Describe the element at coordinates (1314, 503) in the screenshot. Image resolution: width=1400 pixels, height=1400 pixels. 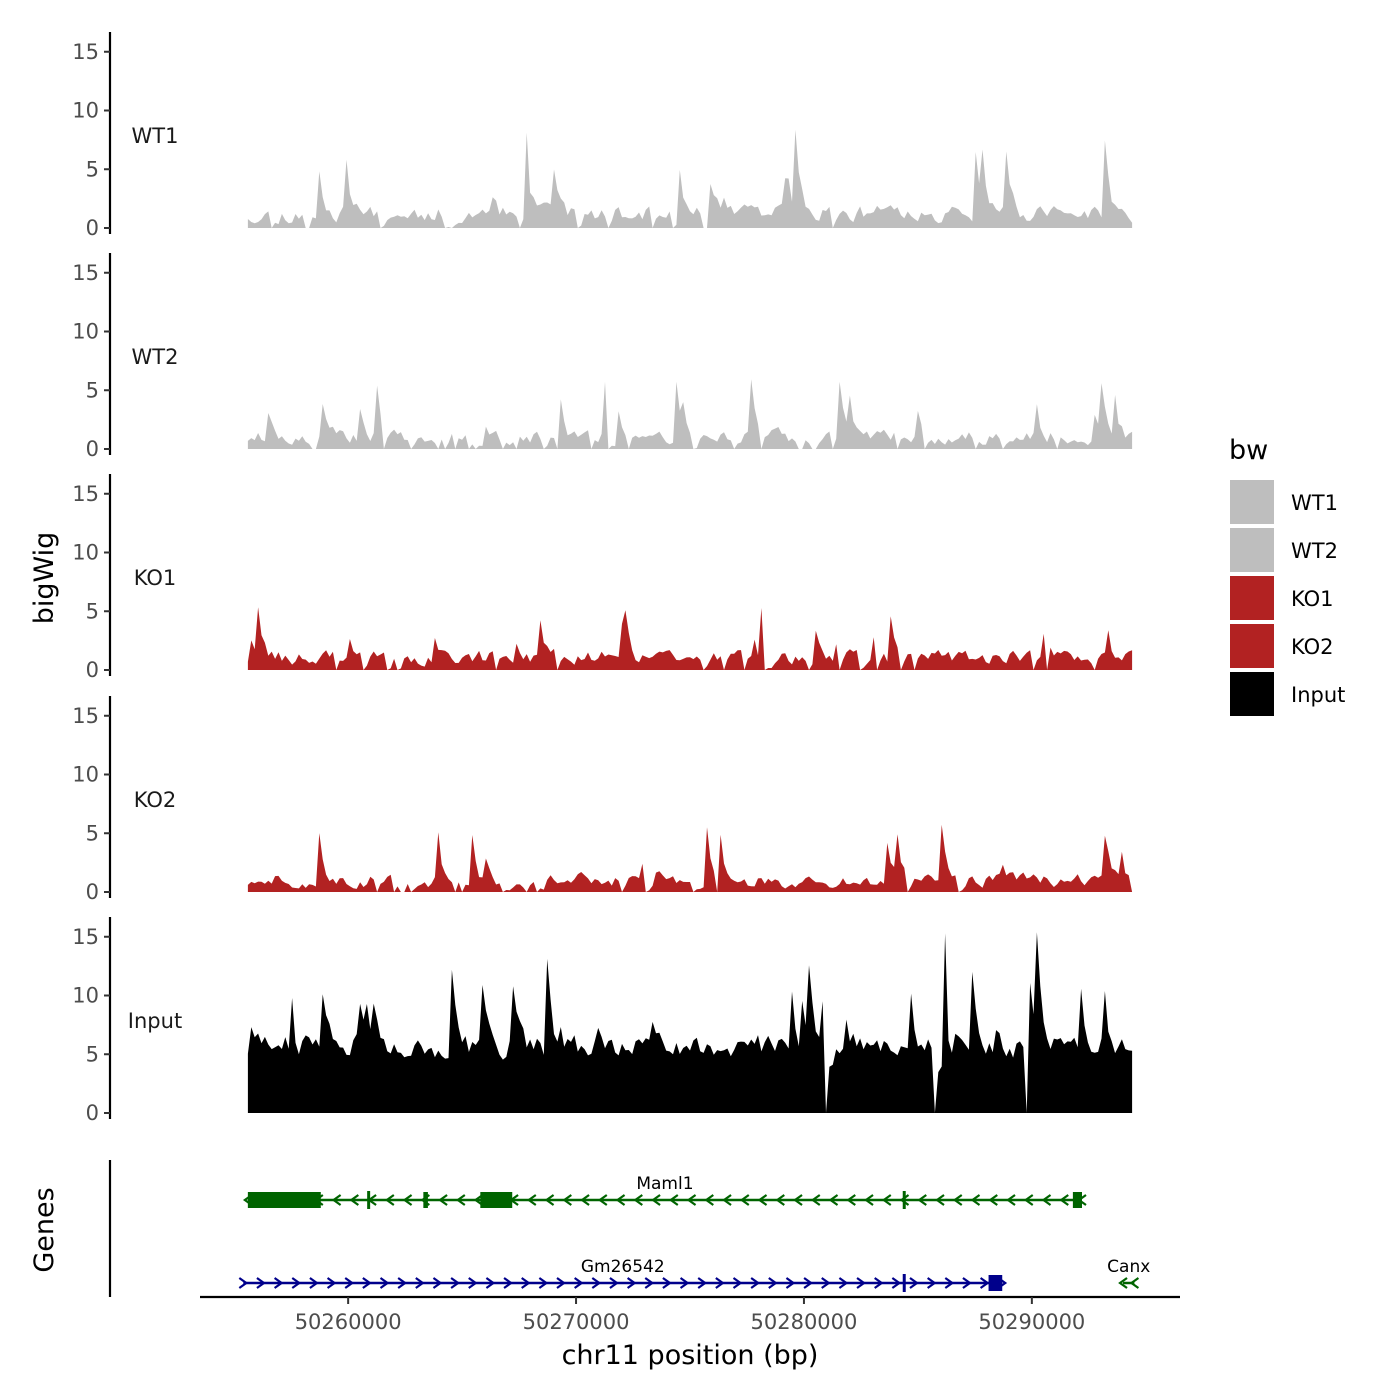
I see `legend-label-wt1: WT1` at that location.